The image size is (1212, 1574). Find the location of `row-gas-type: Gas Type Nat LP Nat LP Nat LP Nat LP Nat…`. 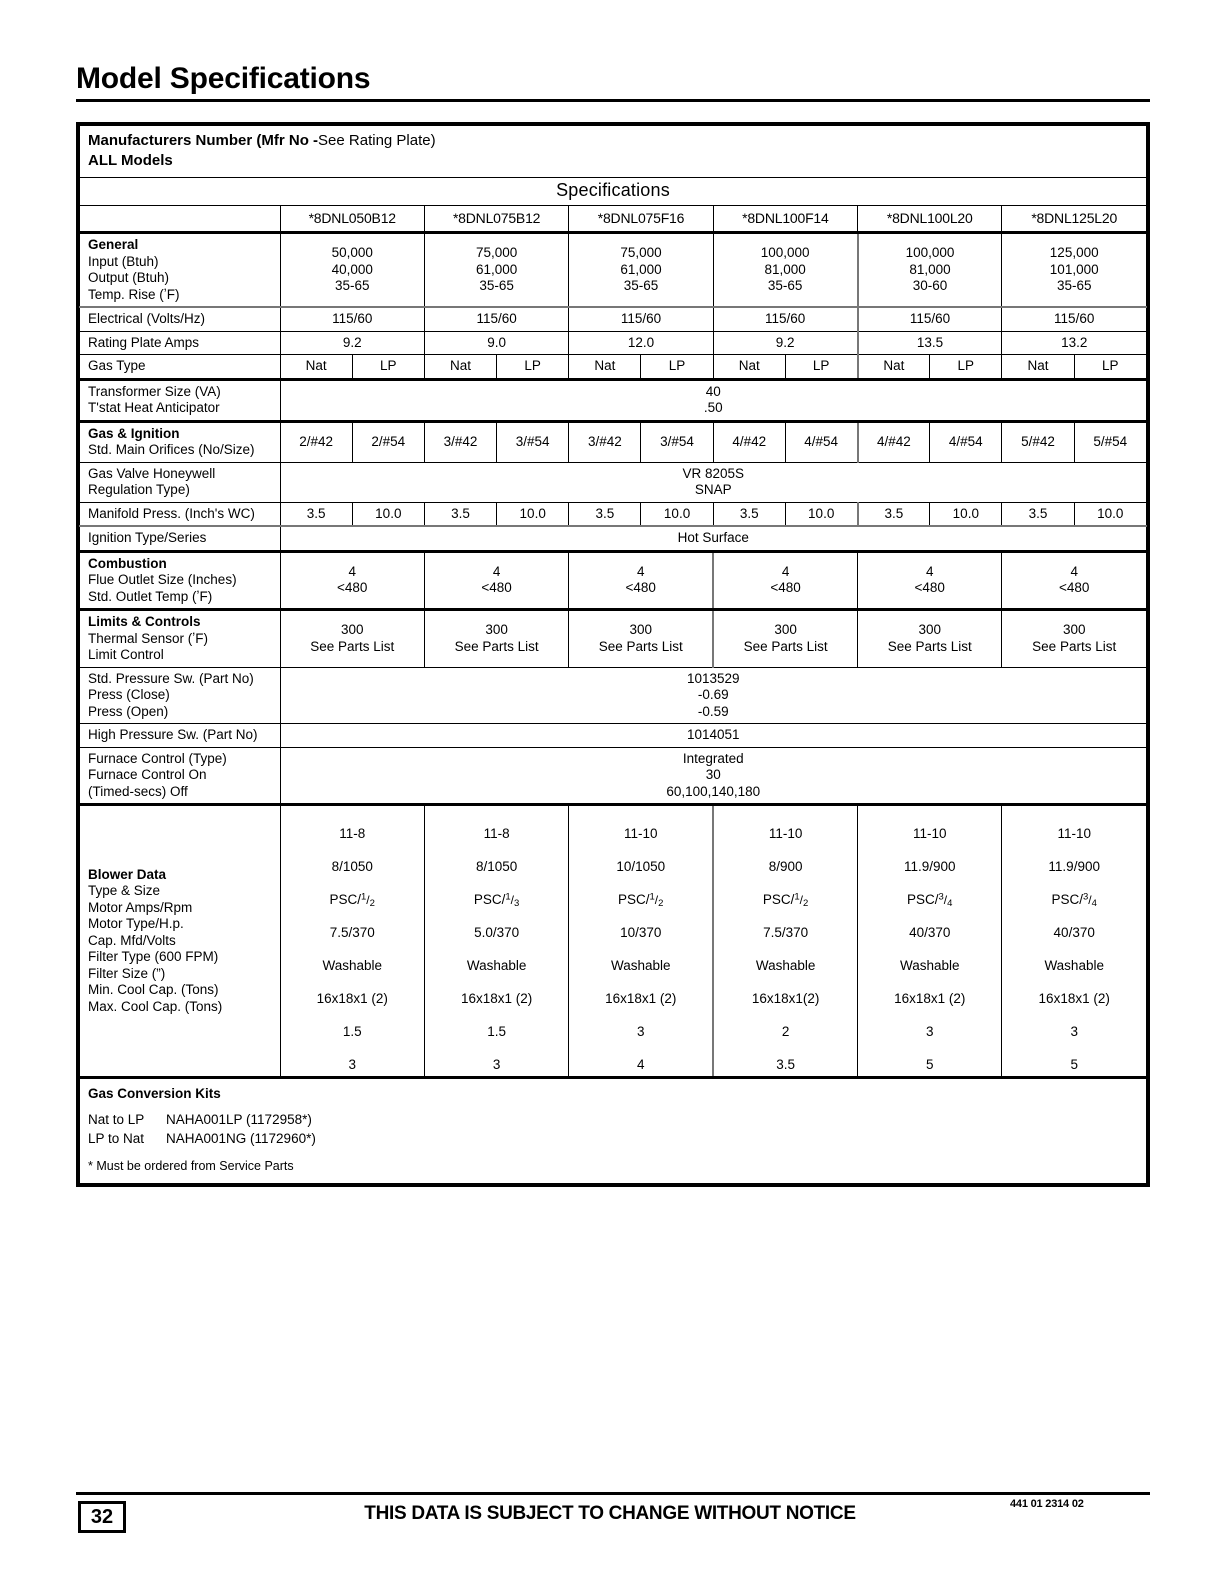

row-gas-type: Gas Type Nat LP Nat LP Nat LP Nat LP Nat… is located at coordinates (613, 367).